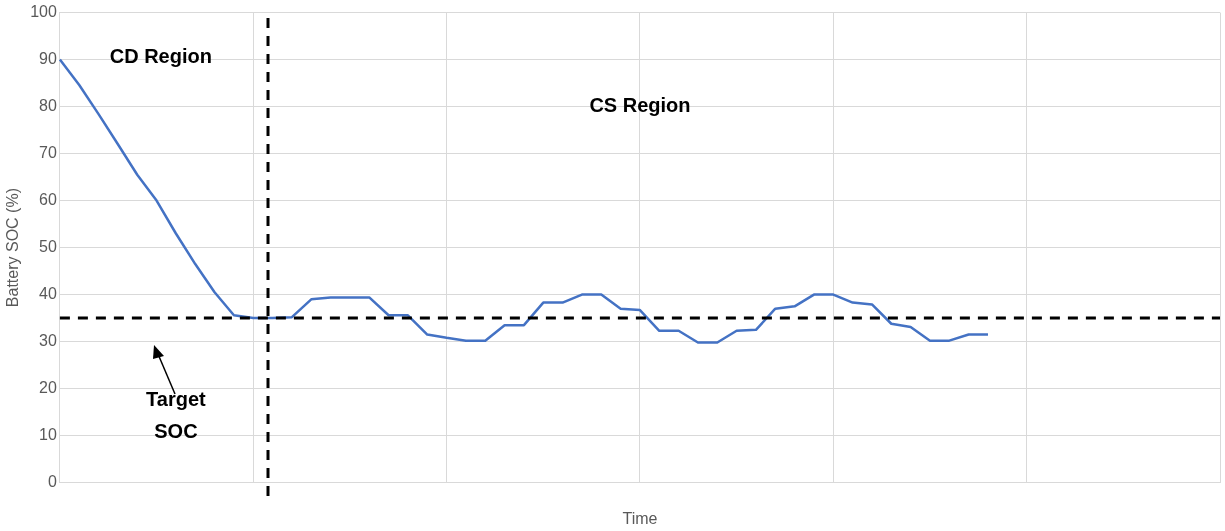 The height and width of the screenshot is (531, 1225). Describe the element at coordinates (48, 341) in the screenshot. I see `y-tick-label: 30` at that location.